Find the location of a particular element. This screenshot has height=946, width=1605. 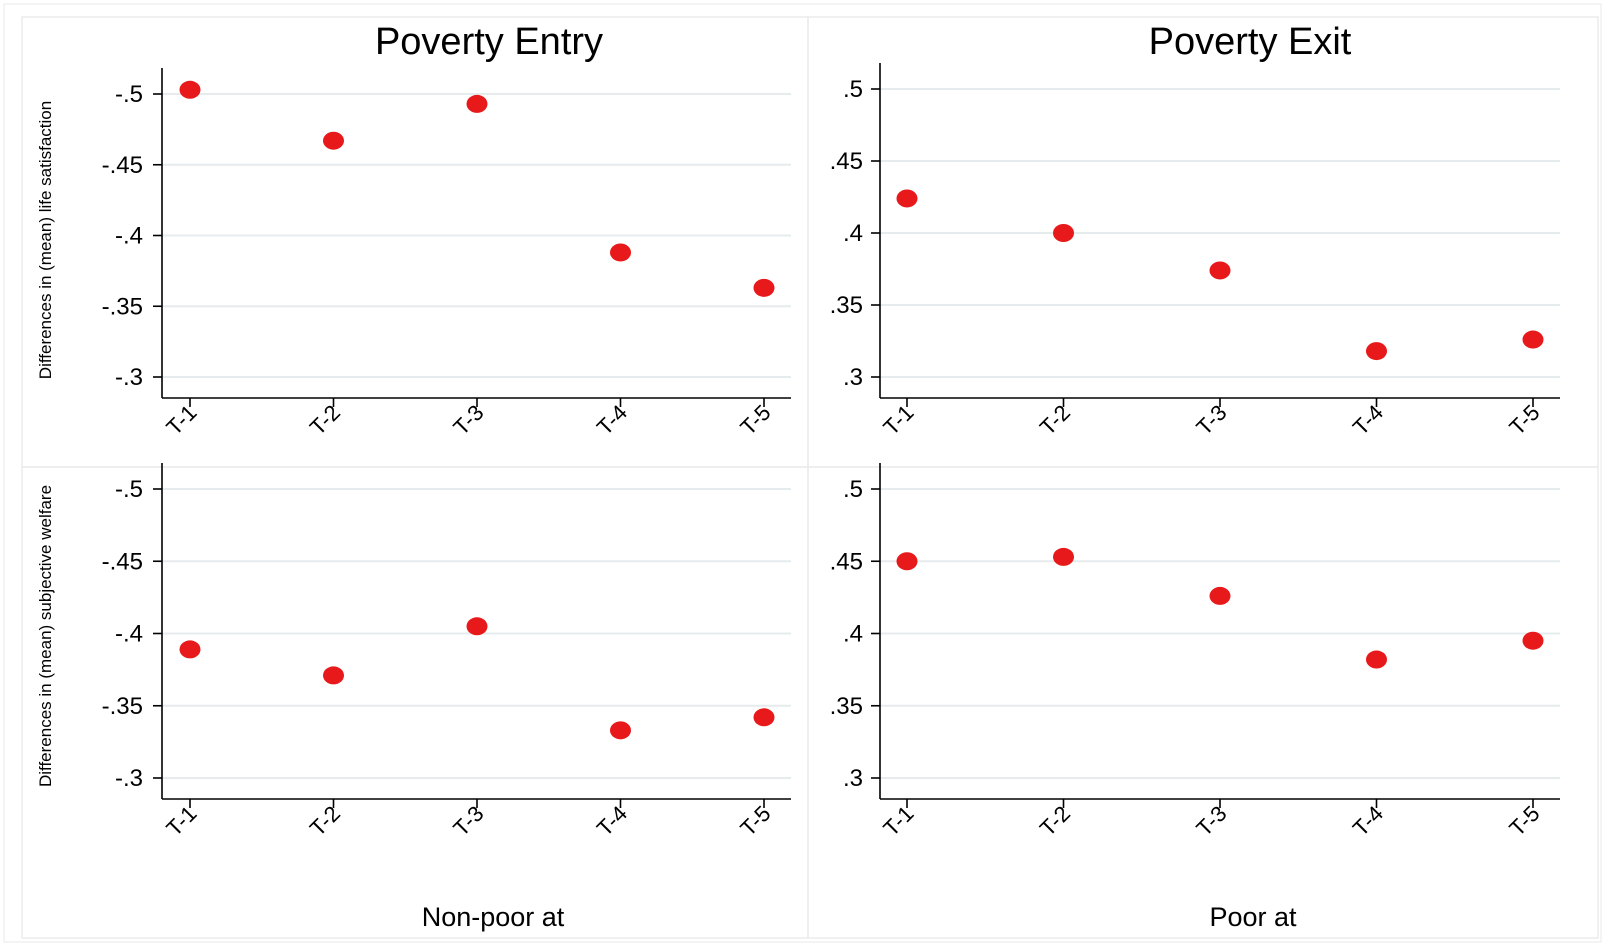

y-axis-title-subjective-welfare: Differences in (mean) subjective welfare is located at coordinates (45, 636).